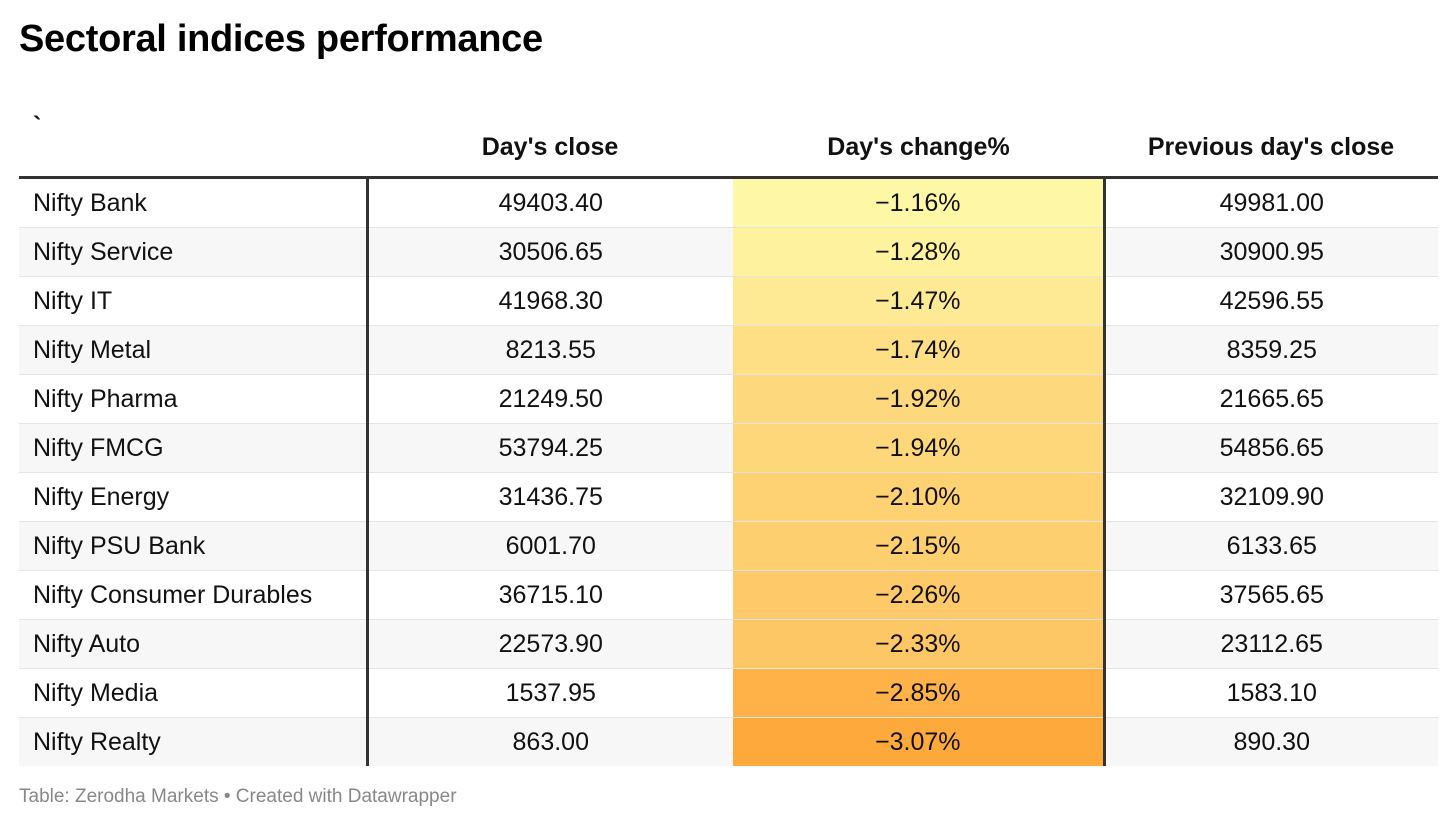  Describe the element at coordinates (550, 741) in the screenshot. I see `days-close-cell: 863.00` at that location.